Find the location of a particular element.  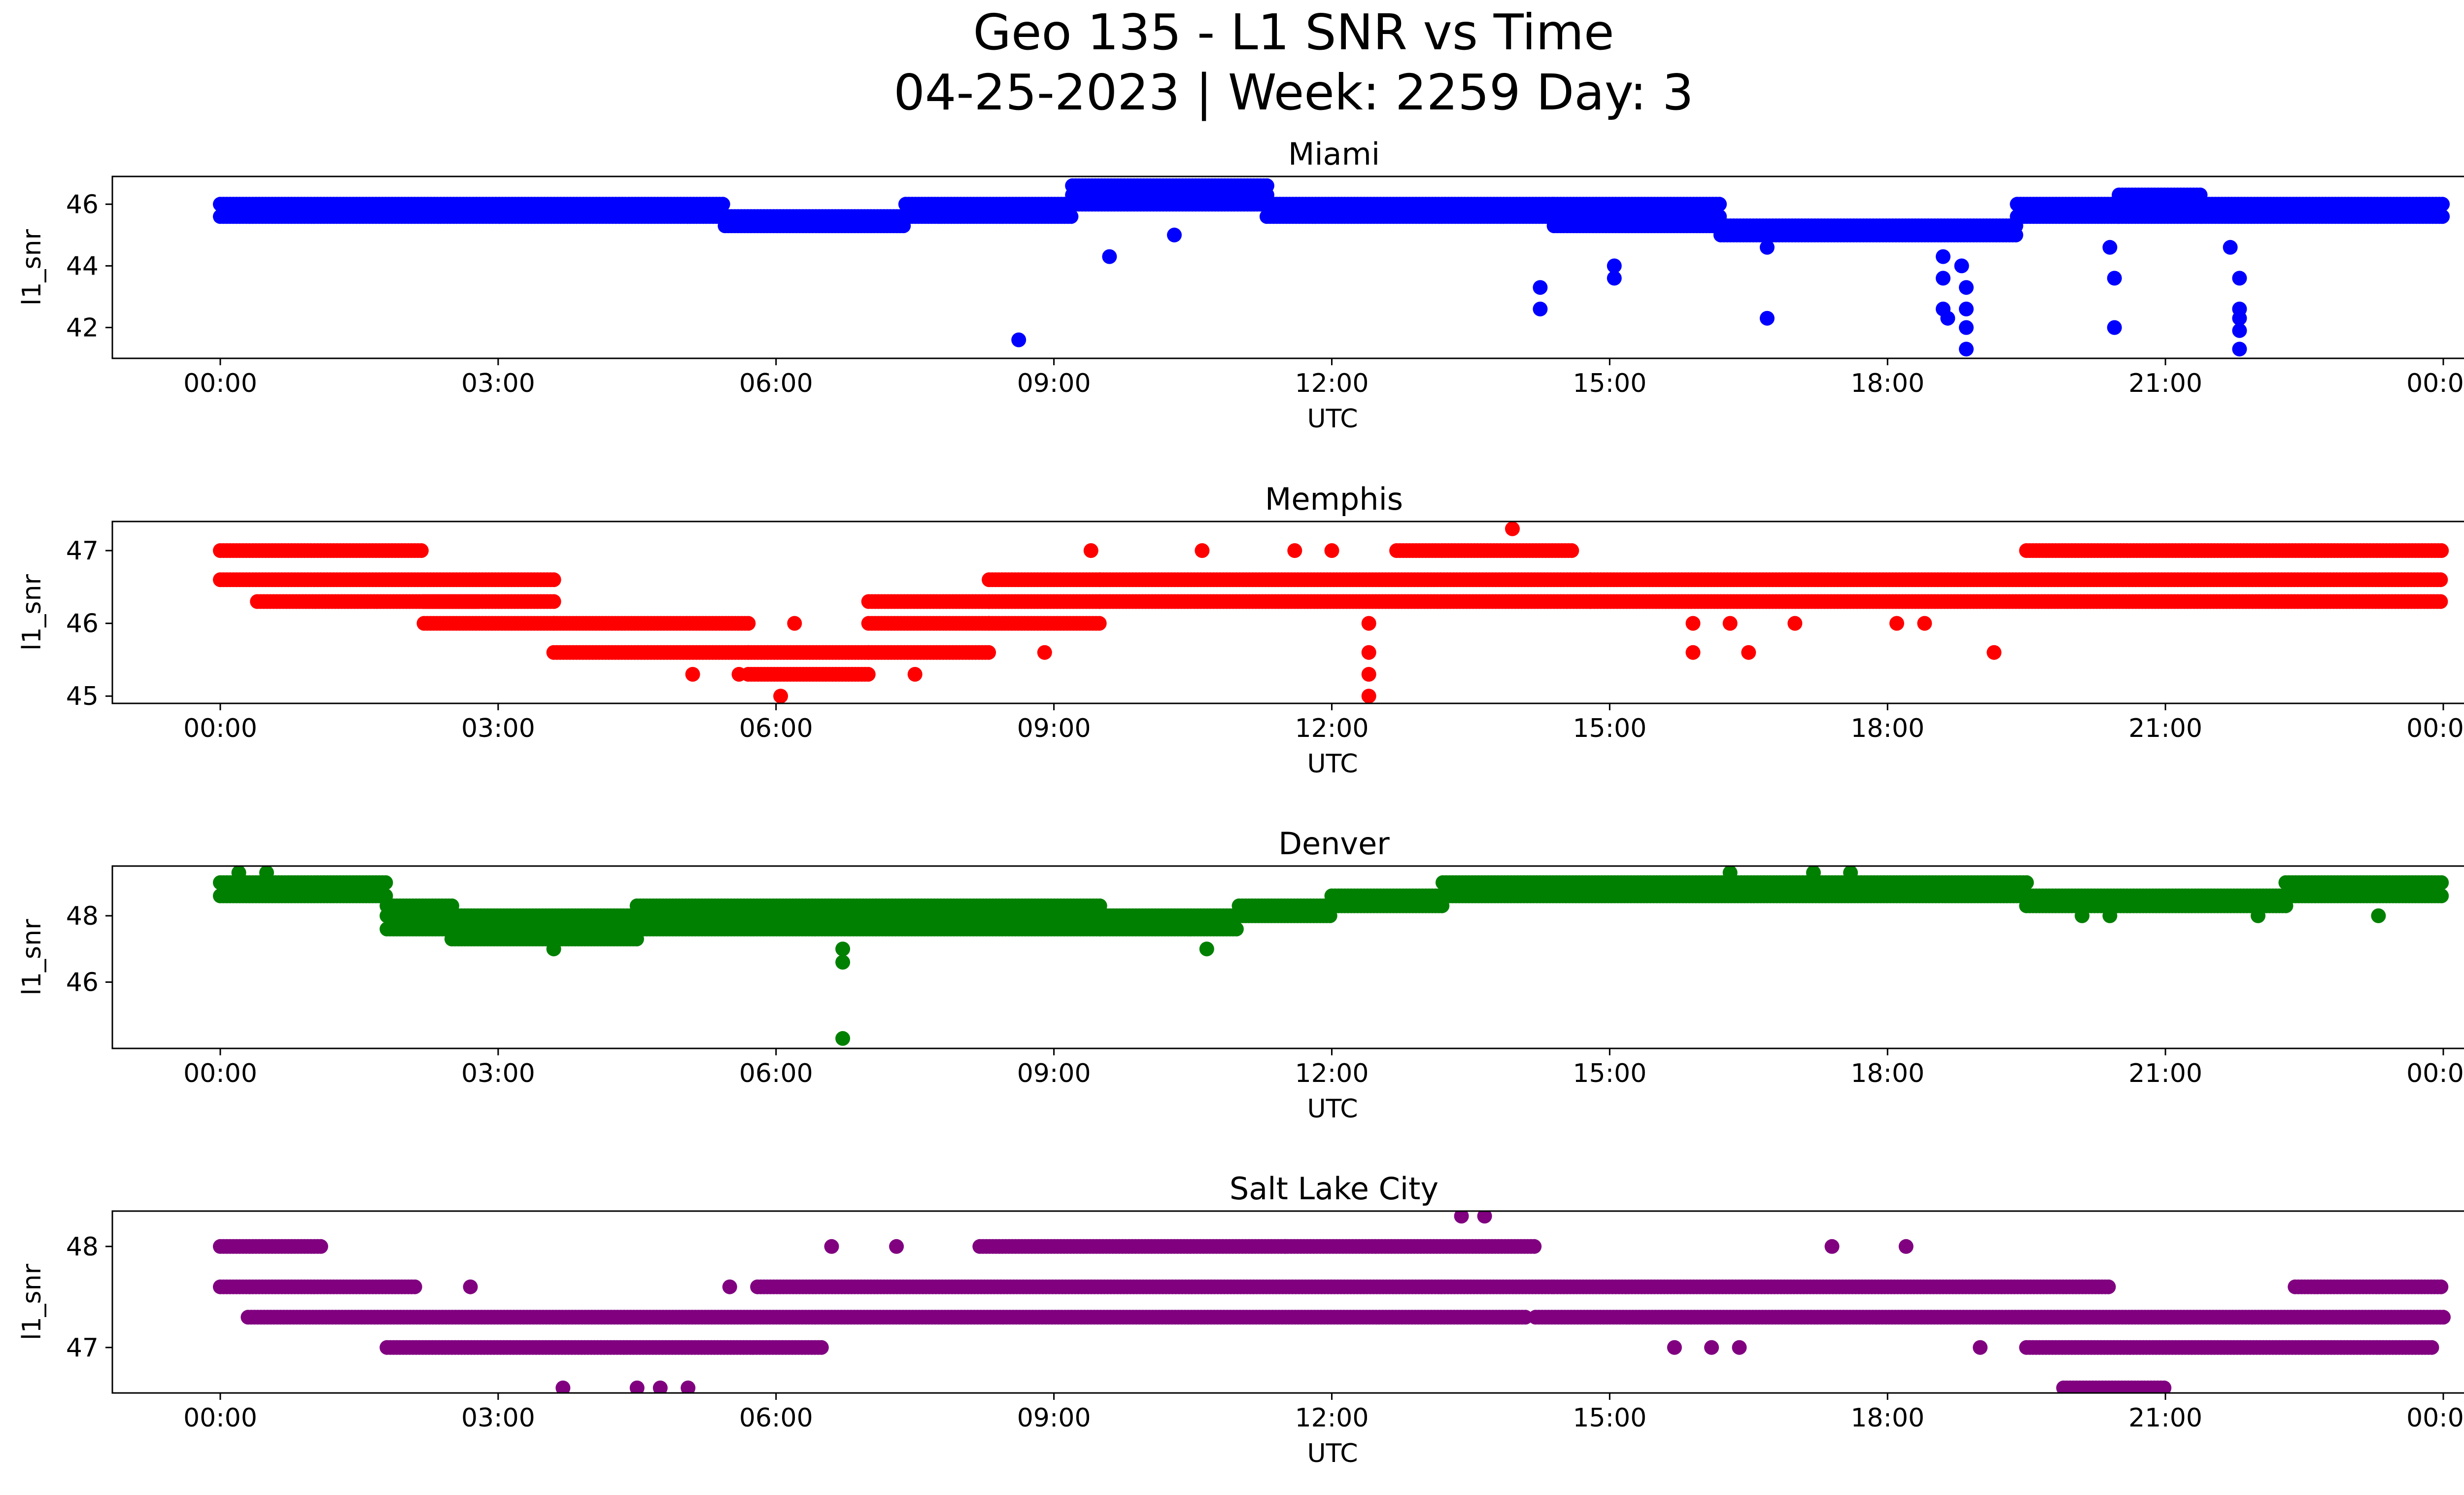

figure-title-line1: Geo 135 - L1 SNR vs Time is located at coordinates (1293, 32).